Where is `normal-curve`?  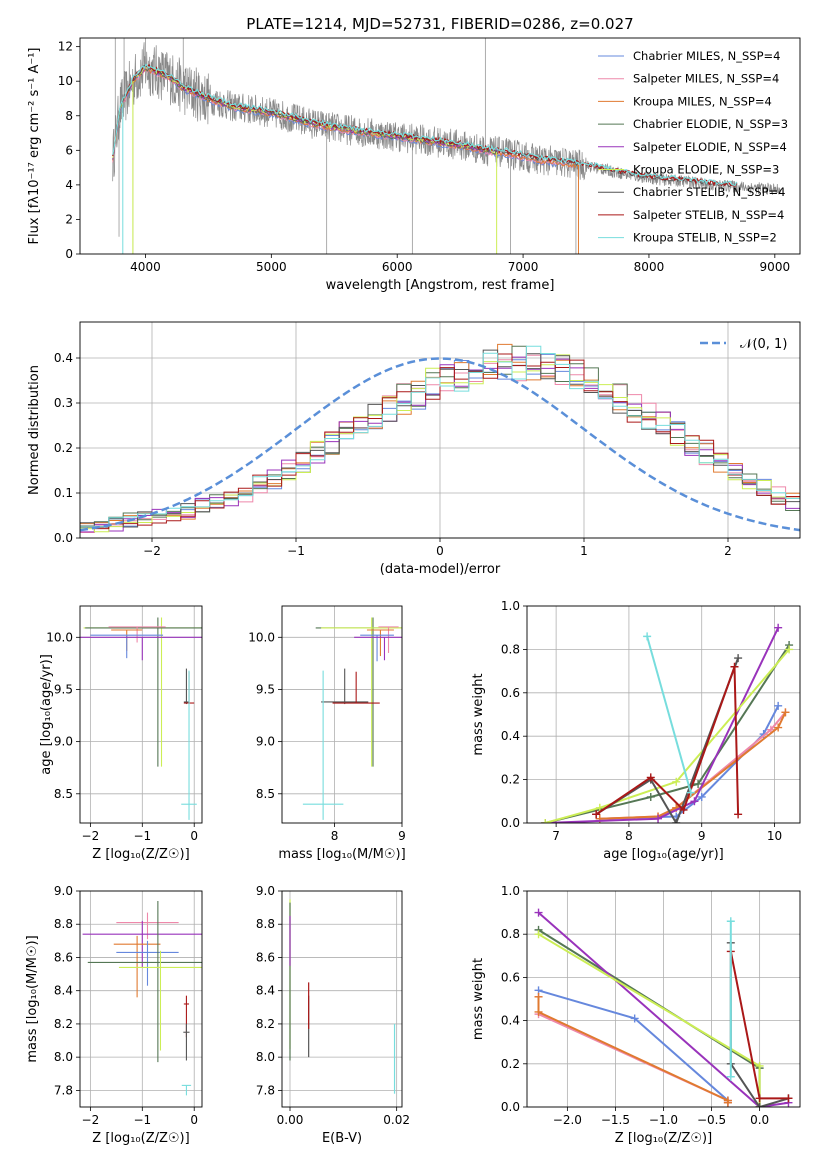
normal-curve is located at coordinates (440, 444).